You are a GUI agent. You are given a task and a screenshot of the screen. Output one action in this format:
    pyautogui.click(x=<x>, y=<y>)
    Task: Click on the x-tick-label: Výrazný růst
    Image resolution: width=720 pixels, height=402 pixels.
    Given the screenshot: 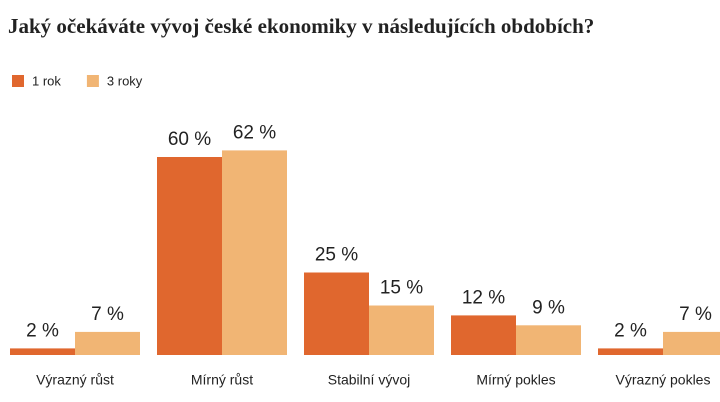 What is the action you would take?
    pyautogui.click(x=75, y=380)
    